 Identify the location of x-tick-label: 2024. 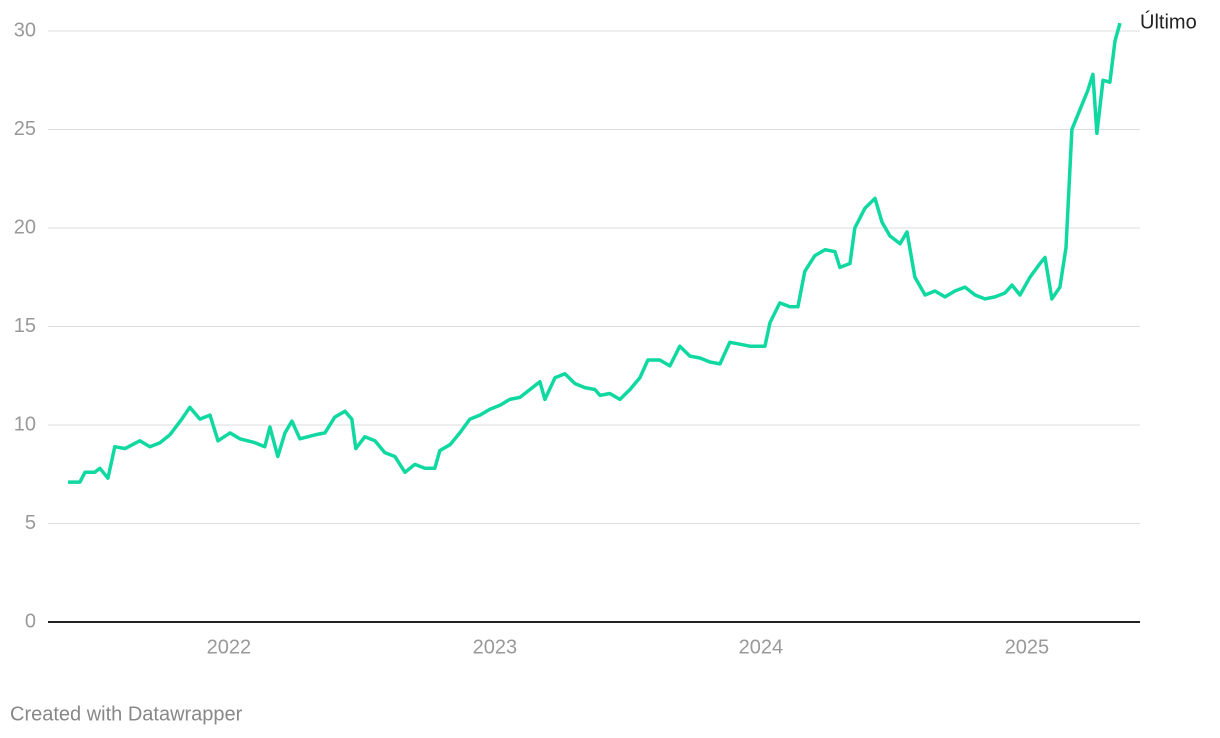
(761, 647).